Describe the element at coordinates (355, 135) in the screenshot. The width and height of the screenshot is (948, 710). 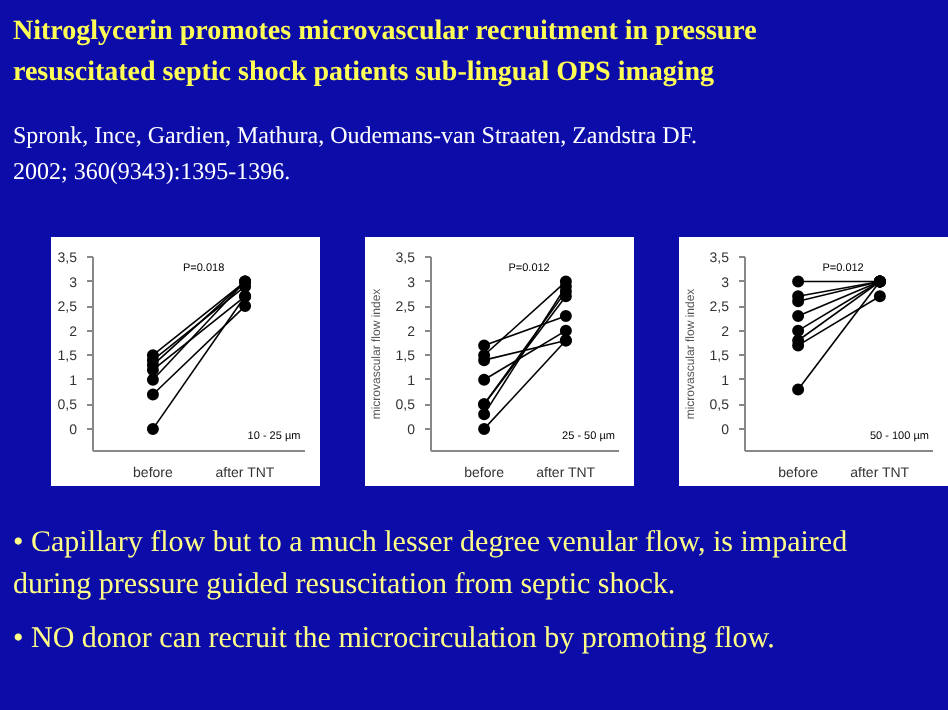
I see `text: Spronk, Ince, Gardien, Mathura, Oudemans-van Straaten, Zandstra DF.` at that location.